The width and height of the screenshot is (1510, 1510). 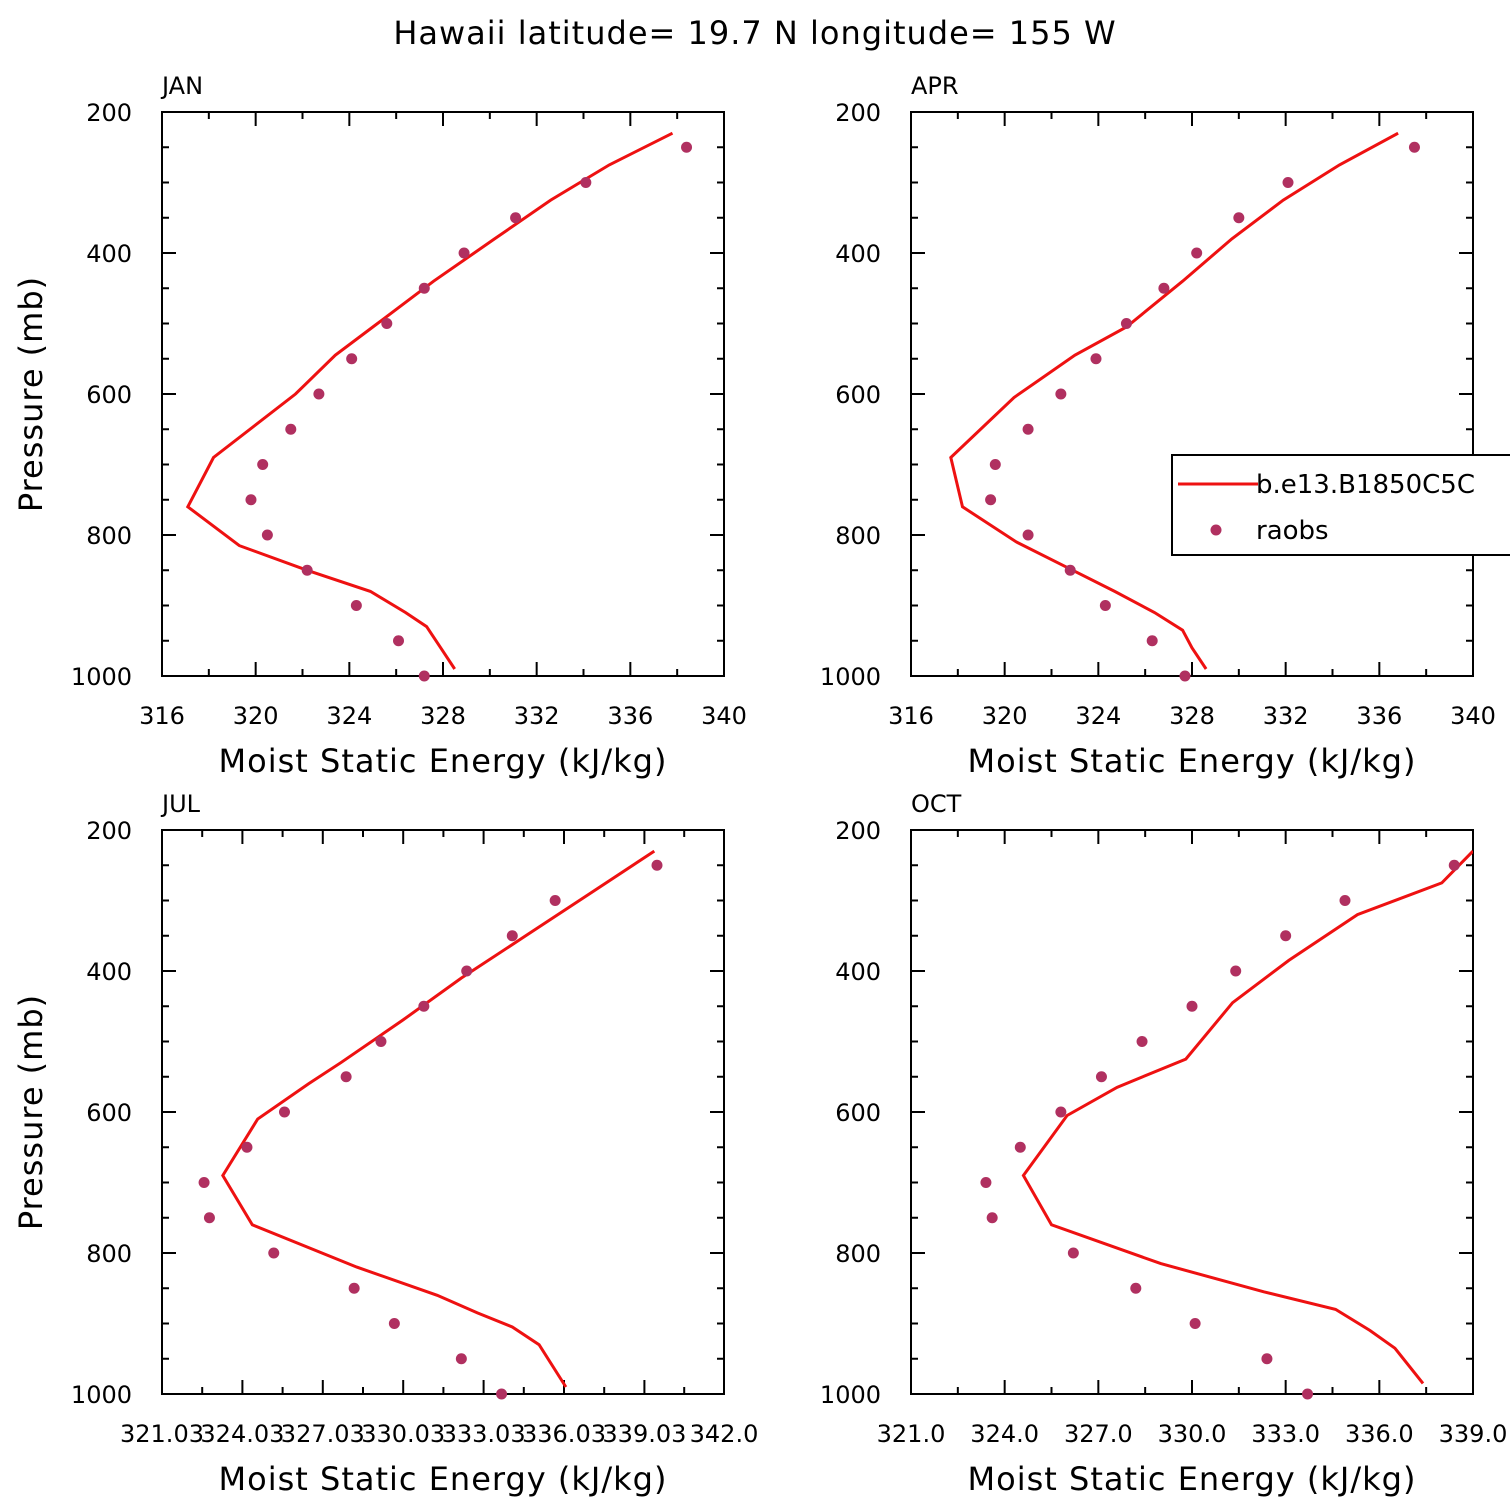 I want to click on x-tick-label: 330.03, so click(x=403, y=1434).